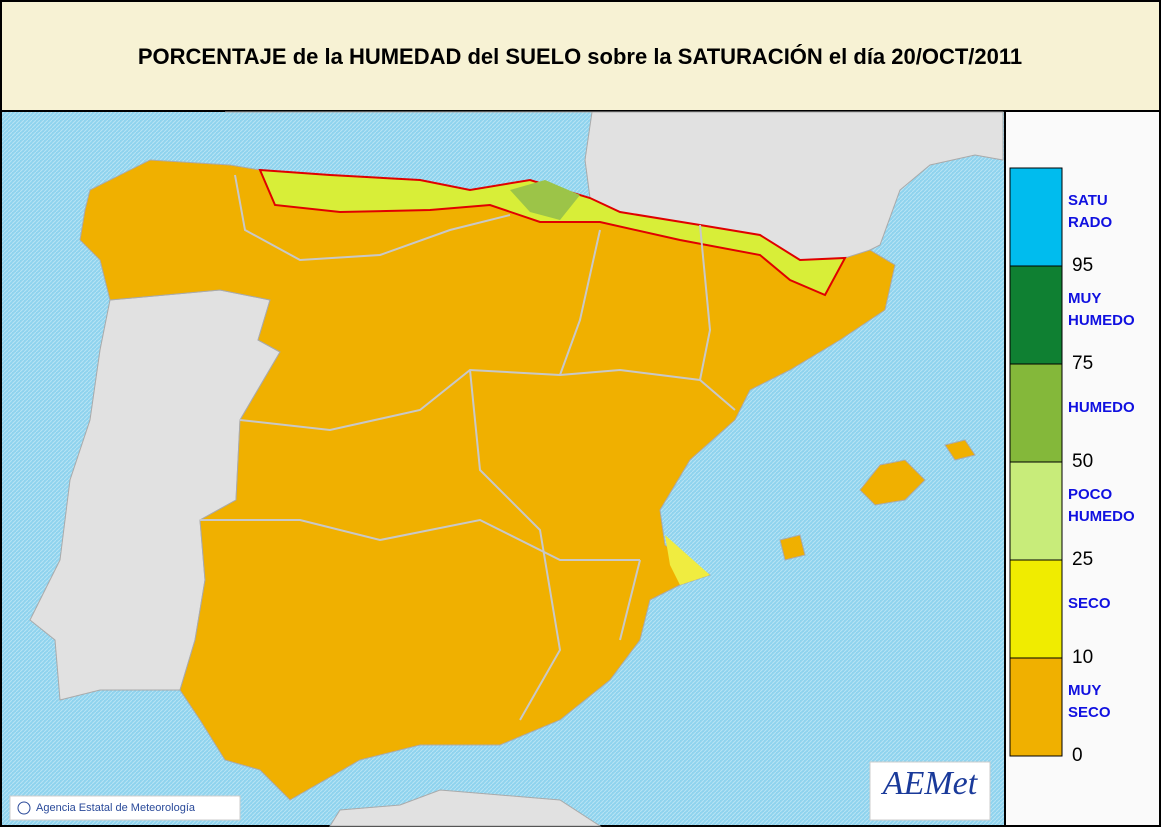 Image resolution: width=1161 pixels, height=827 pixels. What do you see at coordinates (1088, 200) in the screenshot?
I see `legend-label: SATU` at bounding box center [1088, 200].